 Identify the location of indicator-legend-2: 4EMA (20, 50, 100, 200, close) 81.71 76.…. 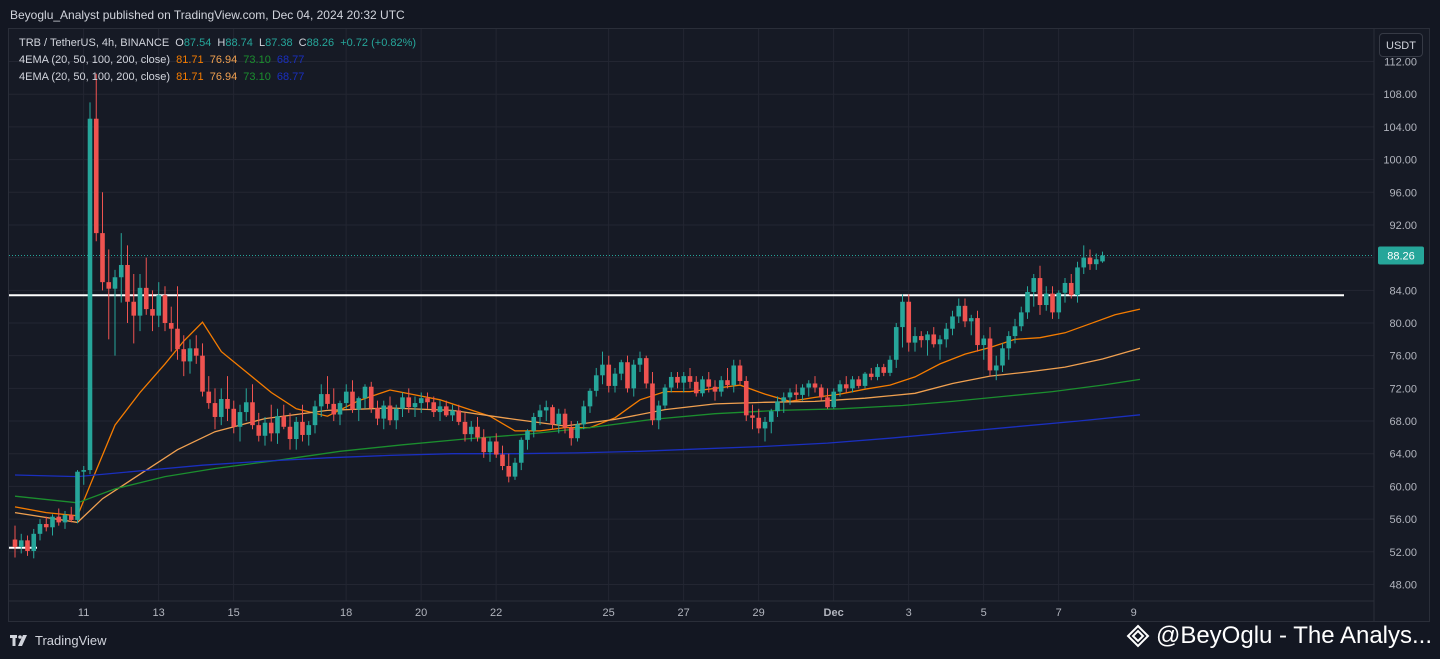
(163, 77).